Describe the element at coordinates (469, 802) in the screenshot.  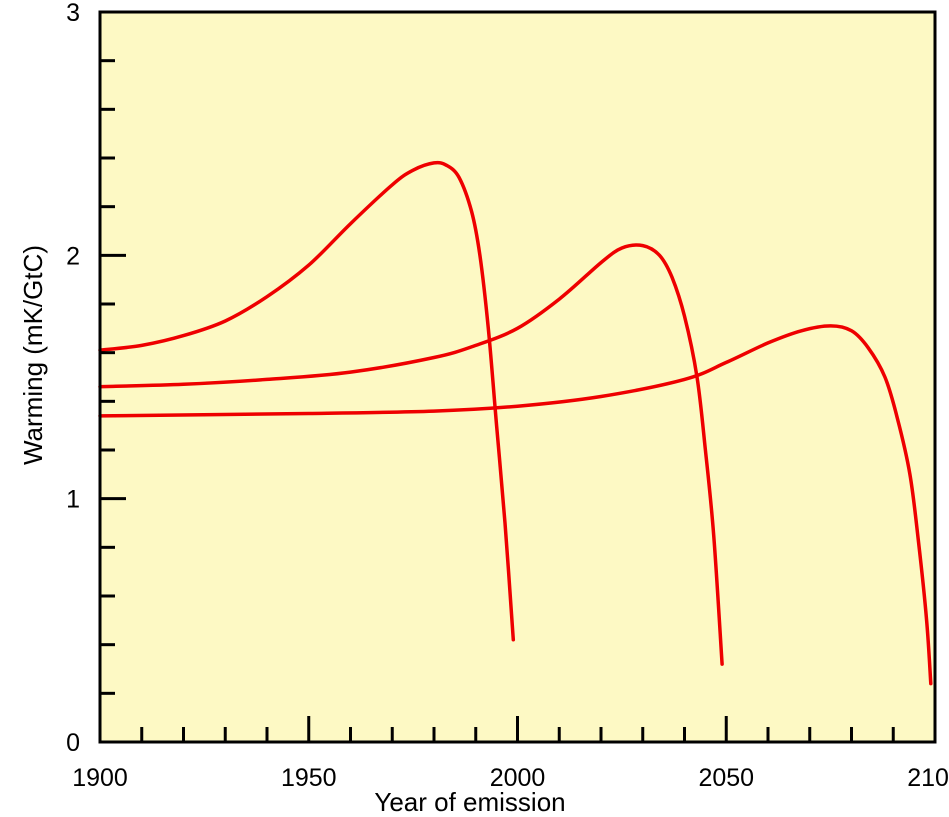
I see `x-axis-title: Year of emission` at that location.